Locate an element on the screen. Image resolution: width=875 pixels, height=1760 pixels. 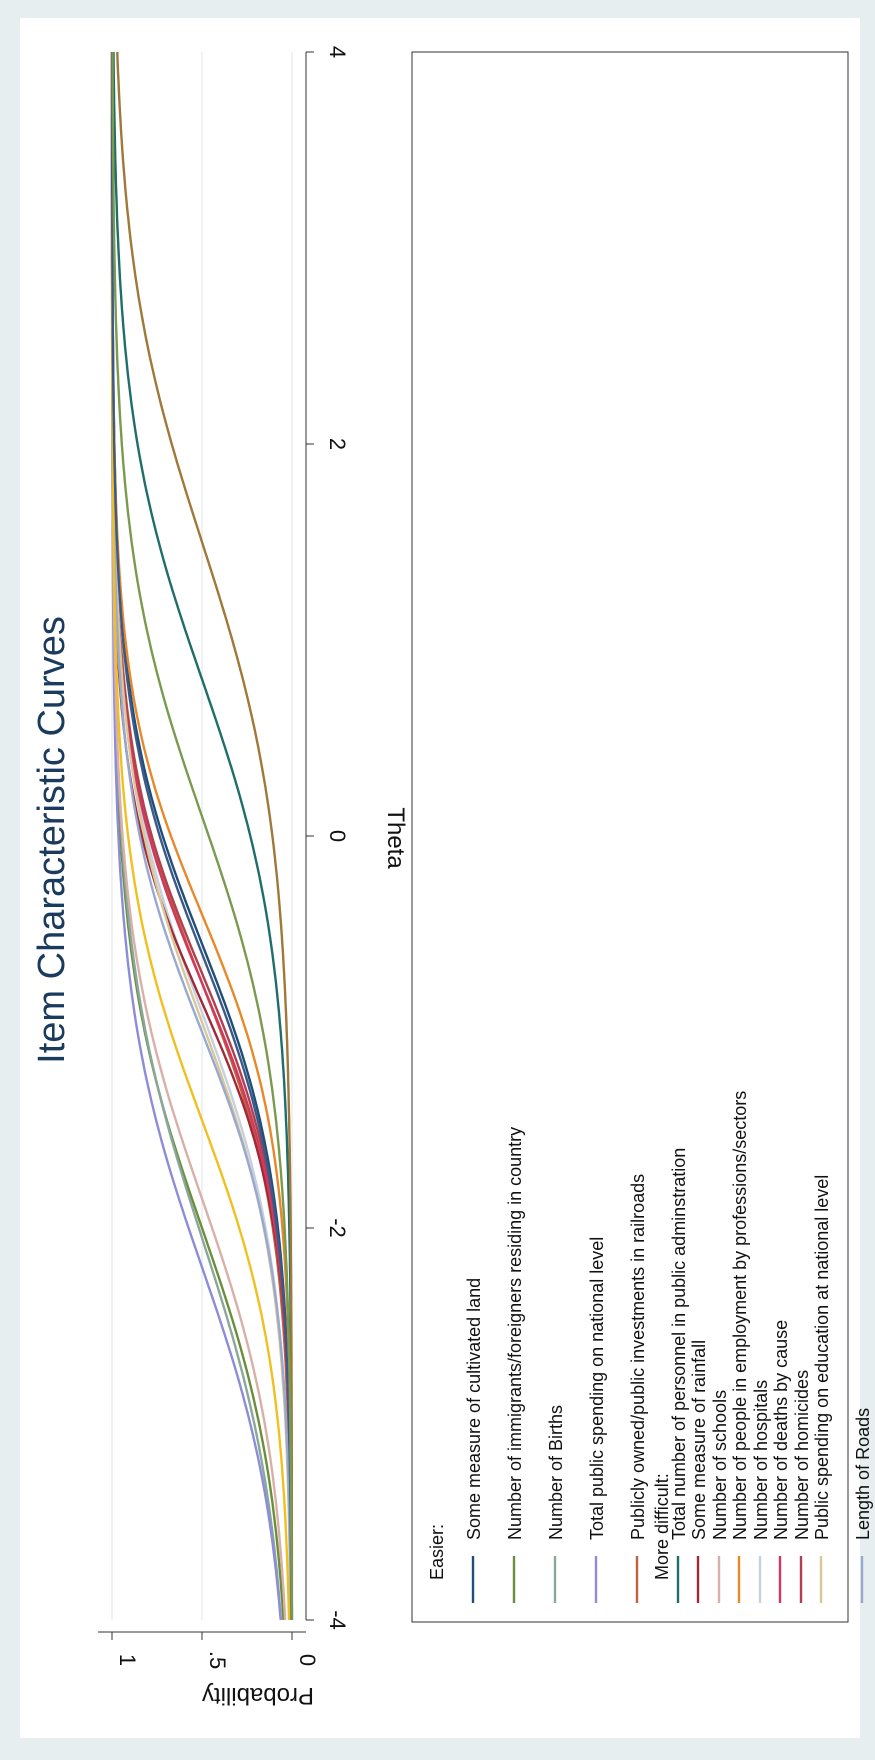
x-tick-label: -2 is located at coordinates (337, 1228).